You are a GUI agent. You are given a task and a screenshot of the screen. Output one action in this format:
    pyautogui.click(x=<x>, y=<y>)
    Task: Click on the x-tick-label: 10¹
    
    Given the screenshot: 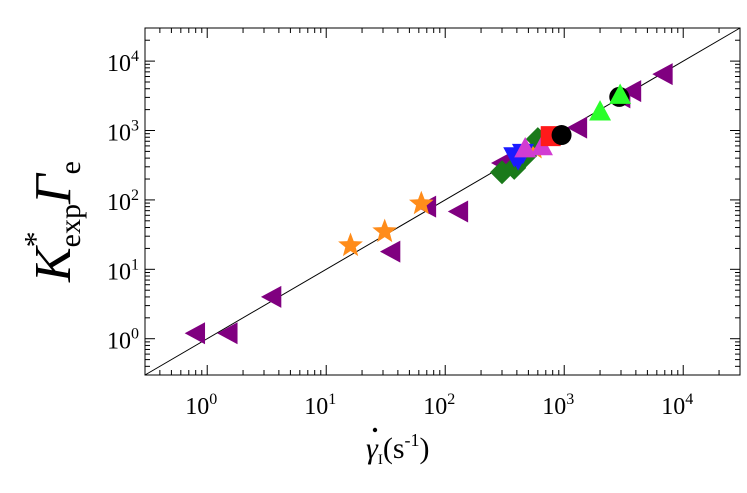 What is the action you would take?
    pyautogui.click(x=320, y=405)
    